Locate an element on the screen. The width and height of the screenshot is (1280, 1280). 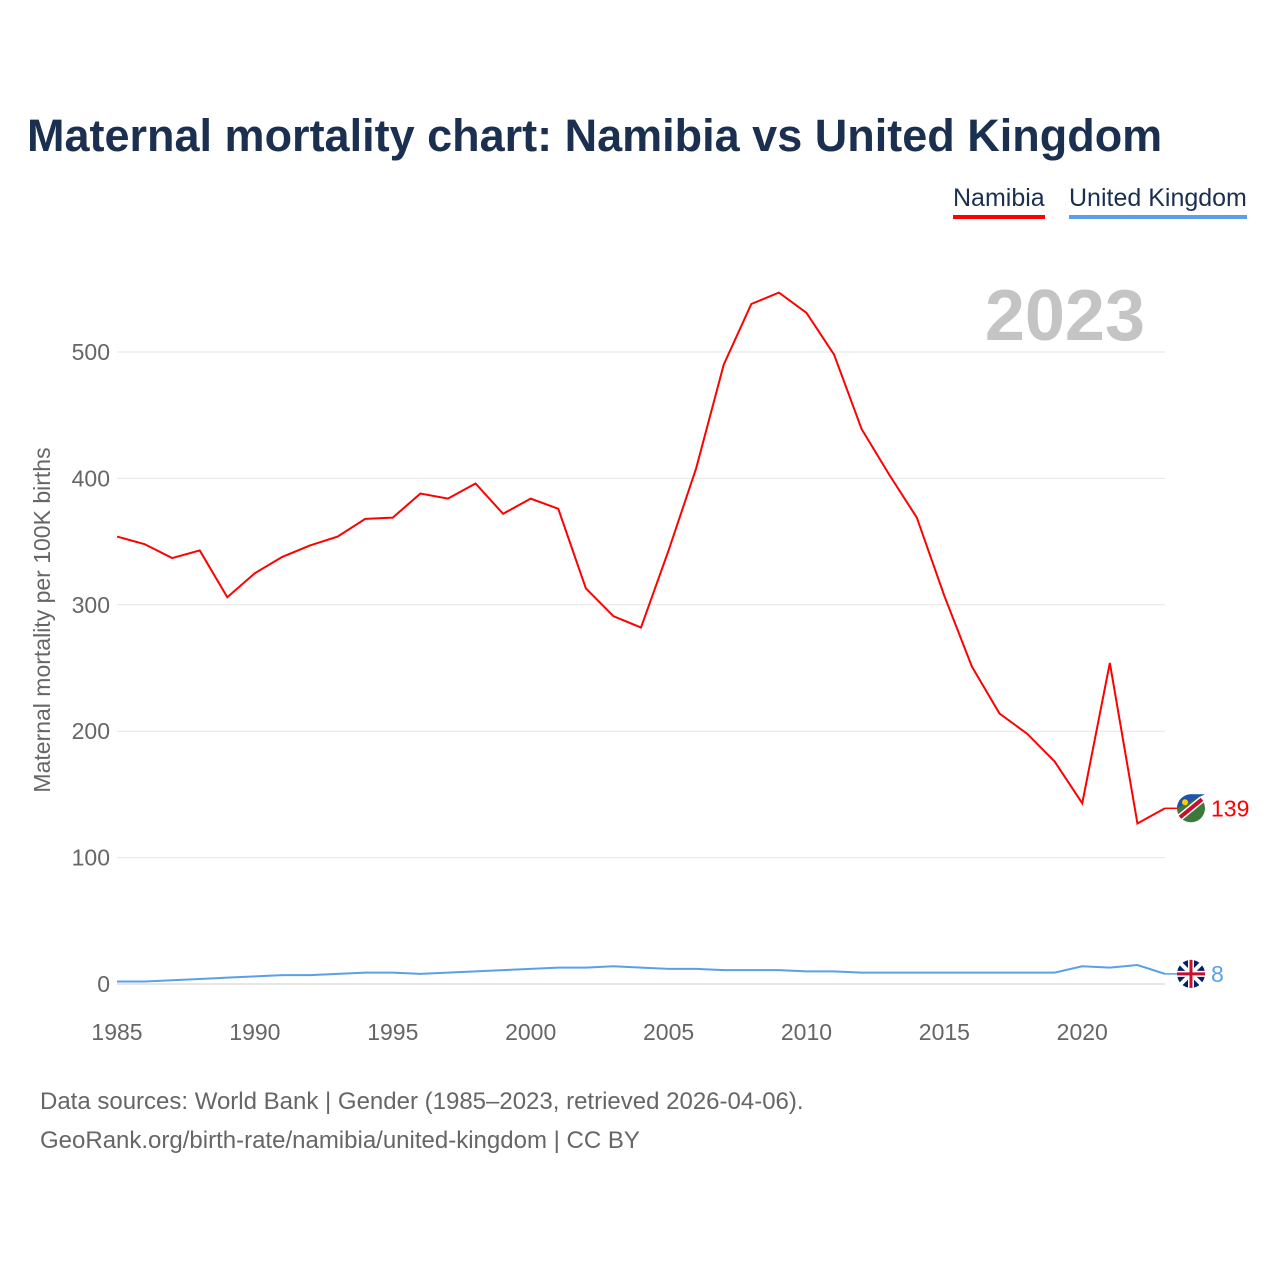
year-label: 2023 is located at coordinates (1065, 316).